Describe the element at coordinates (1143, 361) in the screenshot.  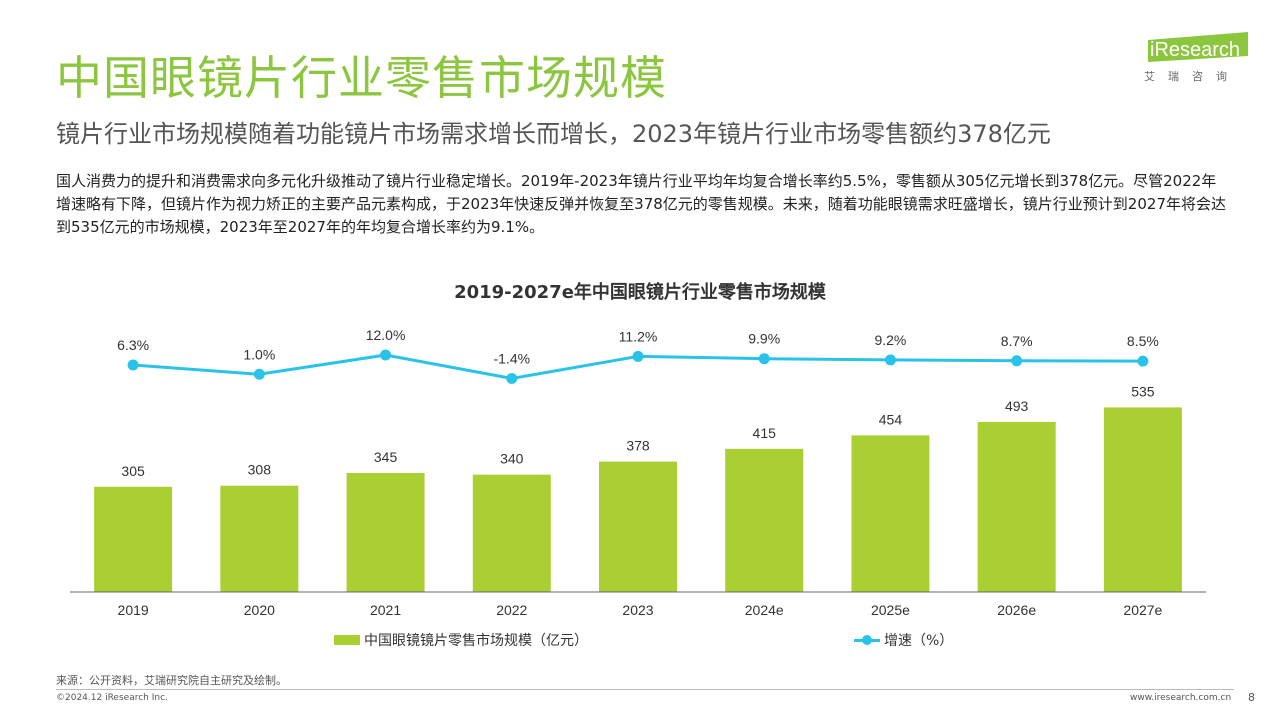
I see `growth-point-2027e` at that location.